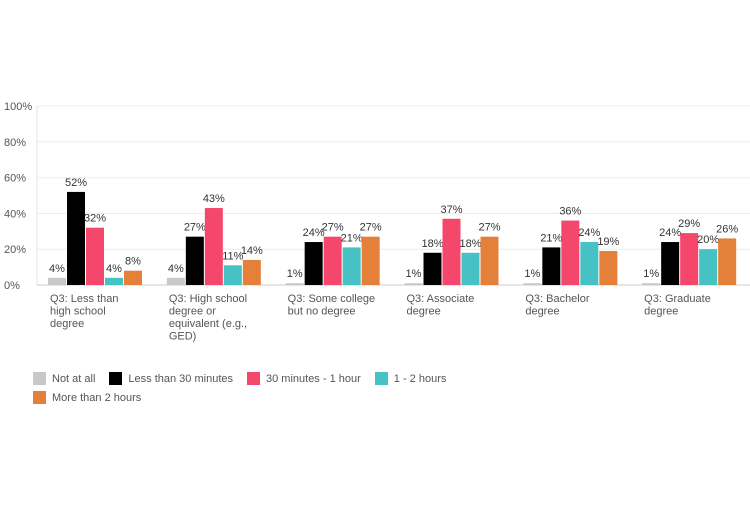 The image size is (750, 515). I want to click on data-label: 8%, so click(133, 262).